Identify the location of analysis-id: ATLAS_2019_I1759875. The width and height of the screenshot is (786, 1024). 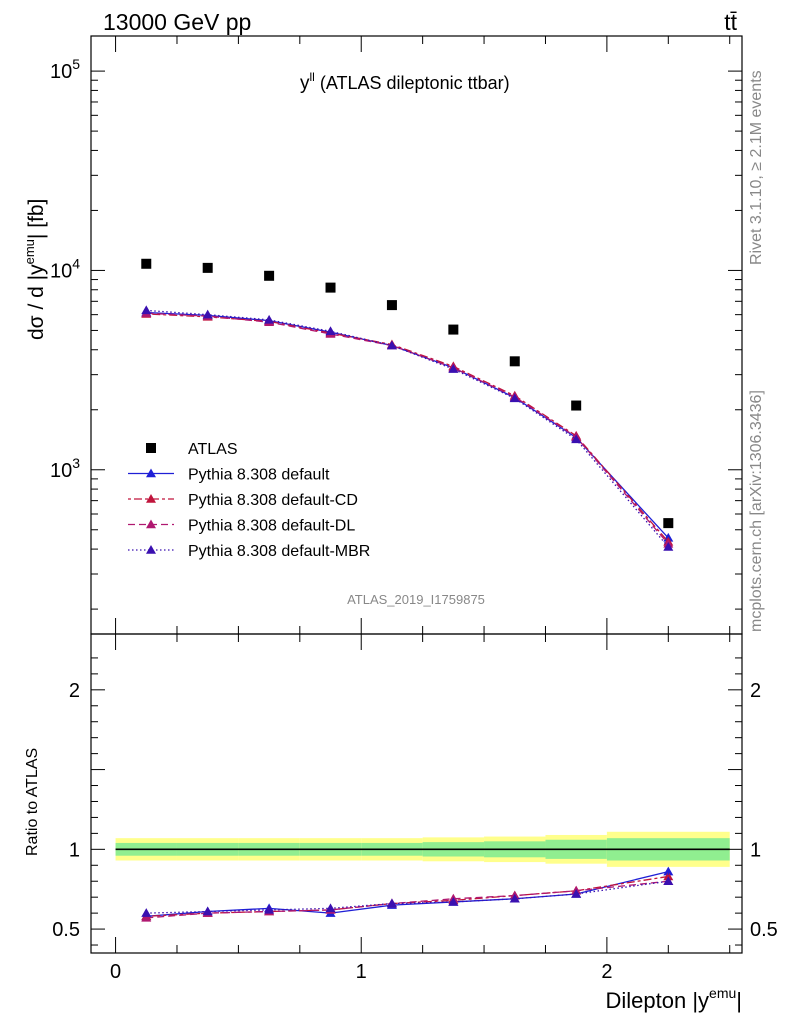
(416, 599).